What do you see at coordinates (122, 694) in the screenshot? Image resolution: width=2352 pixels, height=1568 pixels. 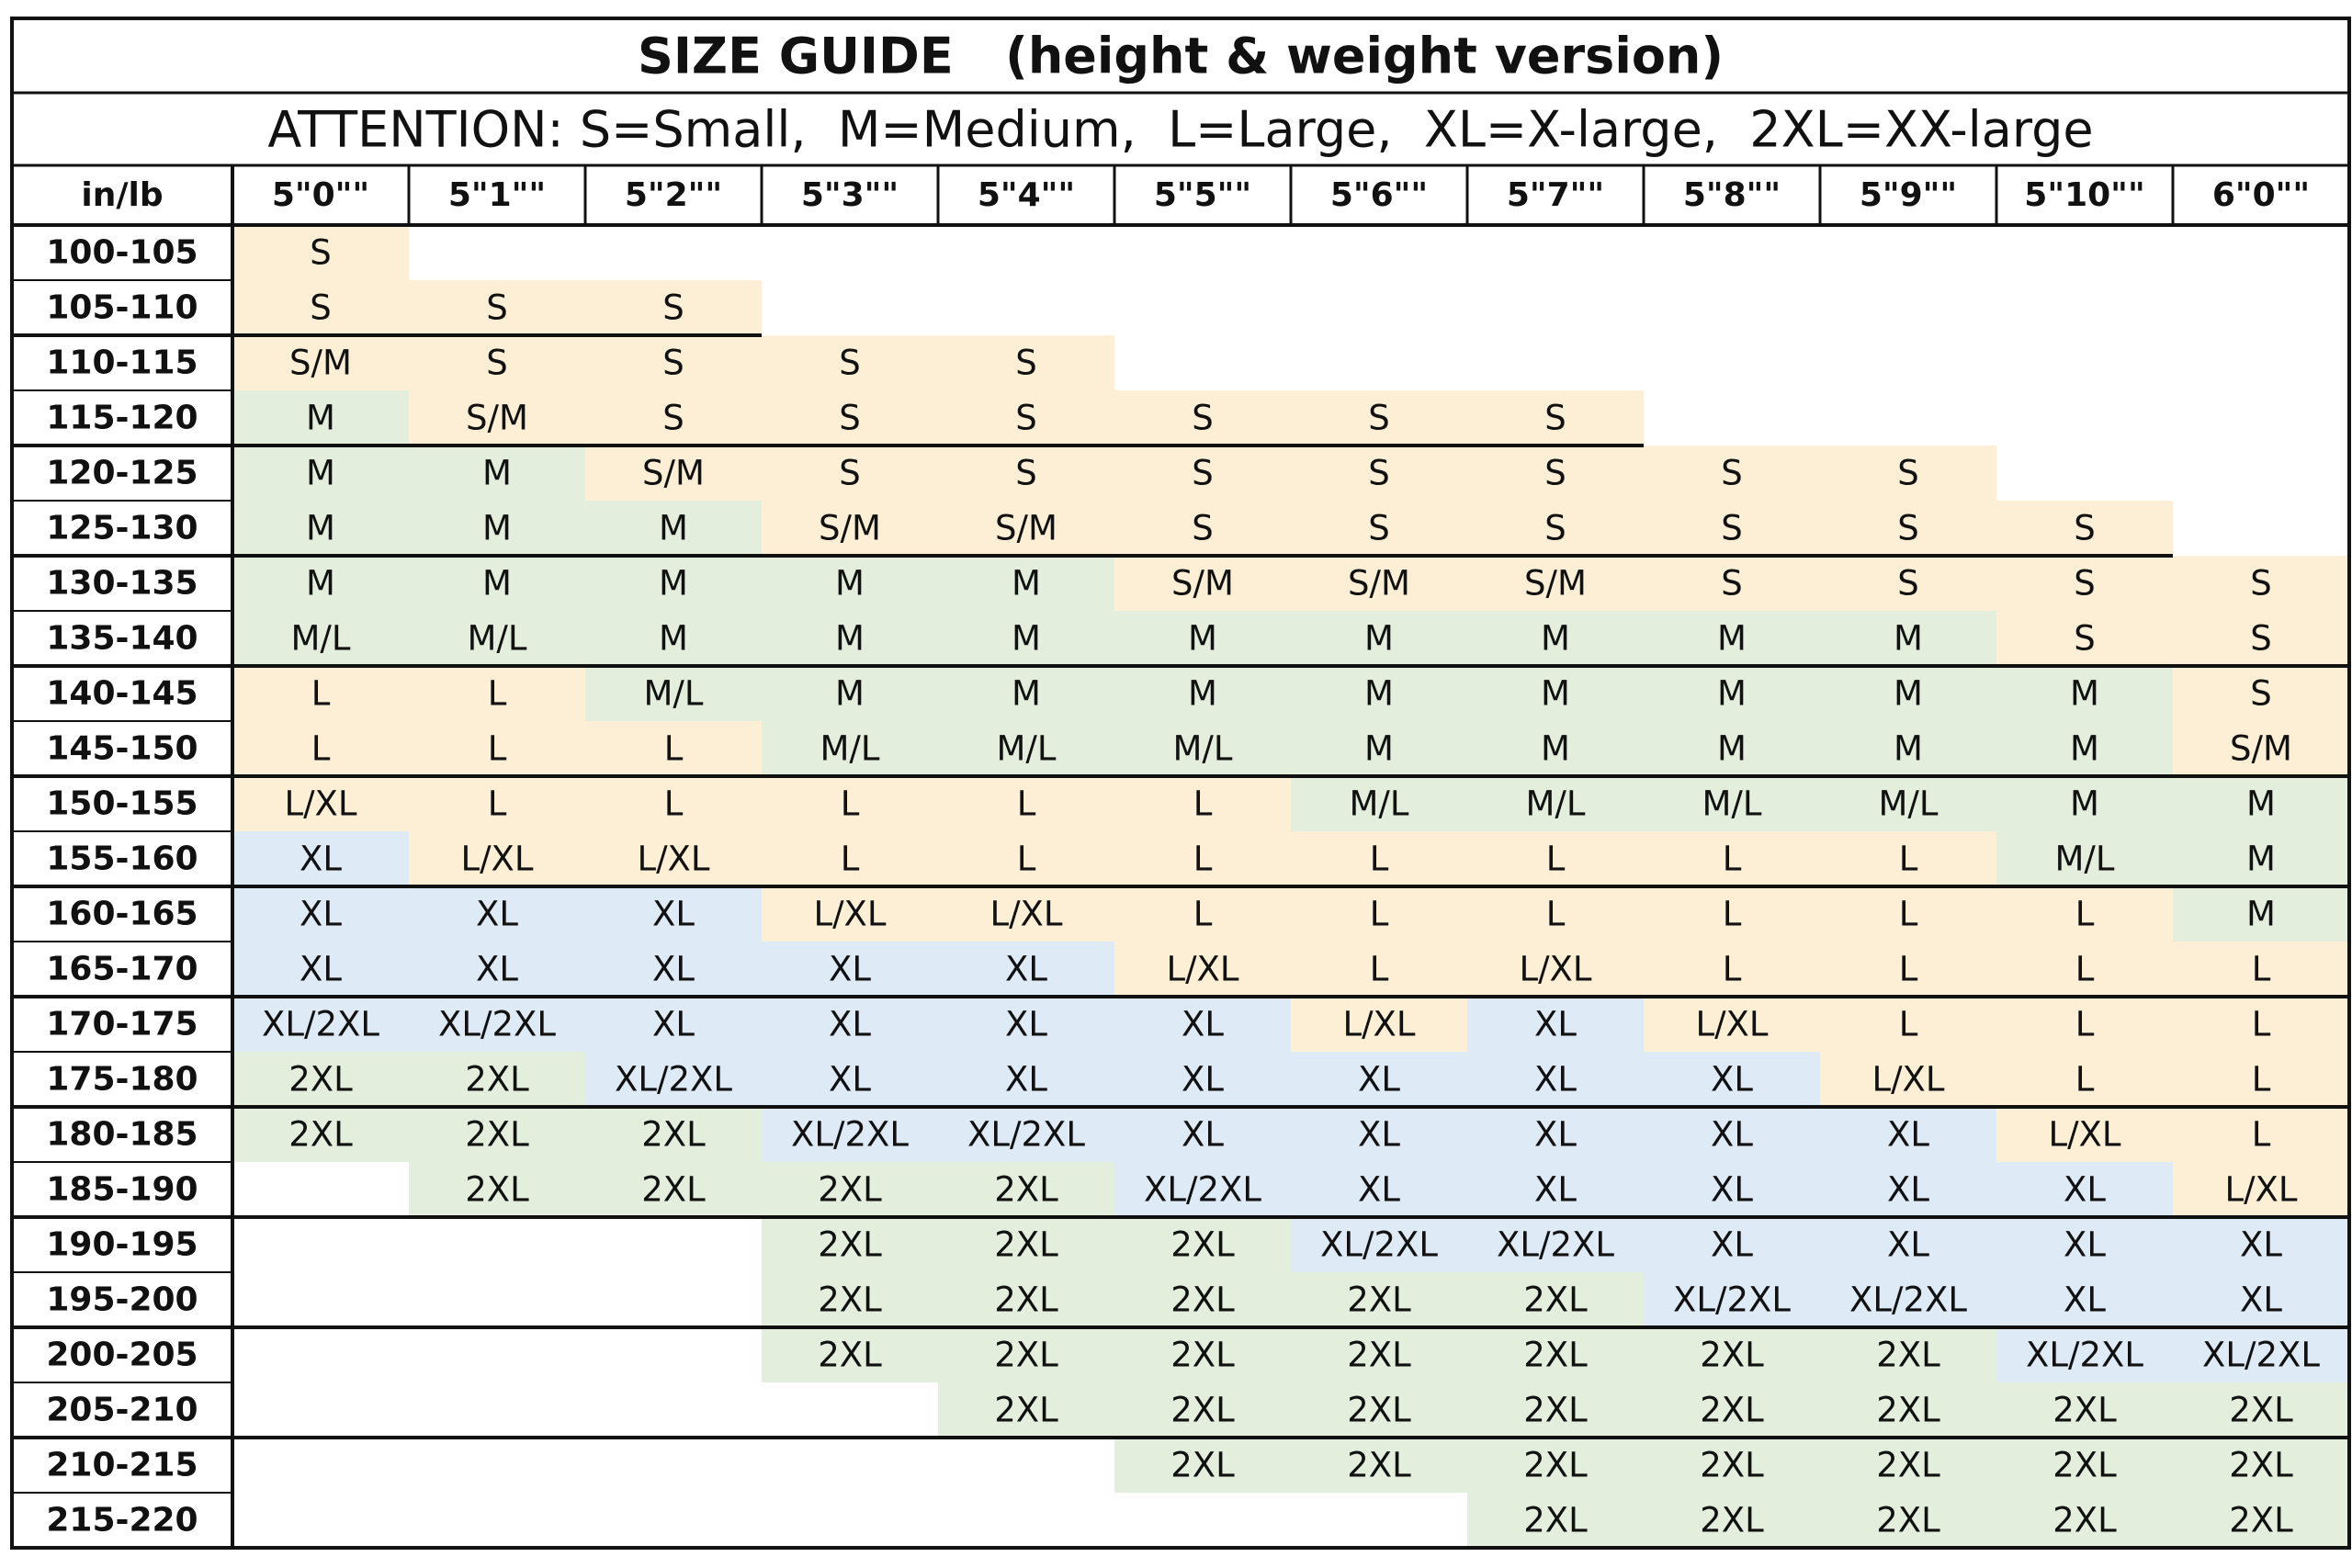 I see `weight-label: 140-145` at bounding box center [122, 694].